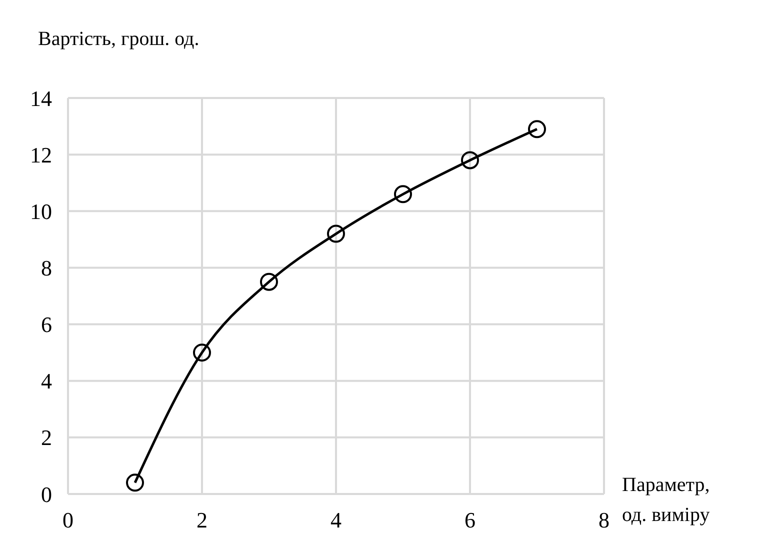  What do you see at coordinates (604, 520) in the screenshot?
I see `x-tick-label: 8` at bounding box center [604, 520].